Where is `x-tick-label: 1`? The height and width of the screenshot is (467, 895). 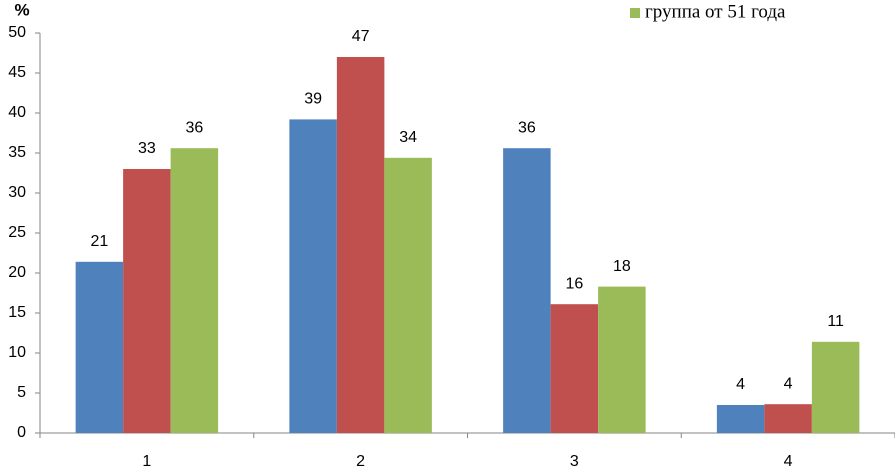
x-tick-label: 1 is located at coordinates (146, 460).